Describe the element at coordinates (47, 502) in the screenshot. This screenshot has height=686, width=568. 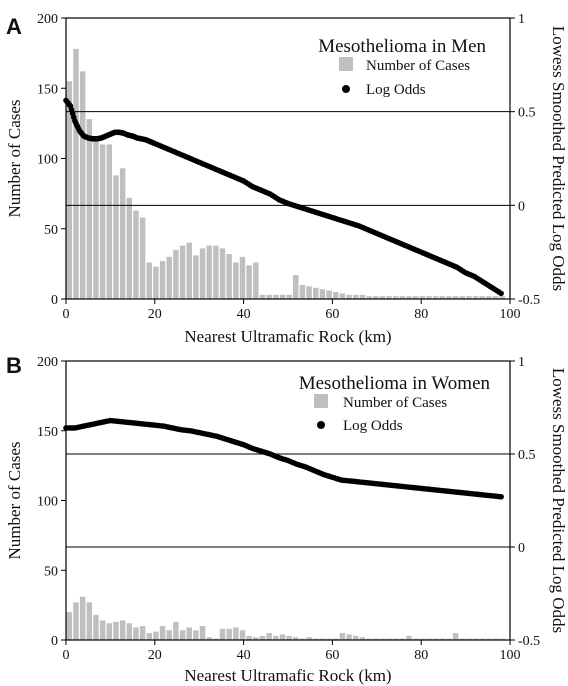
I see `y-tick-label: 100` at that location.